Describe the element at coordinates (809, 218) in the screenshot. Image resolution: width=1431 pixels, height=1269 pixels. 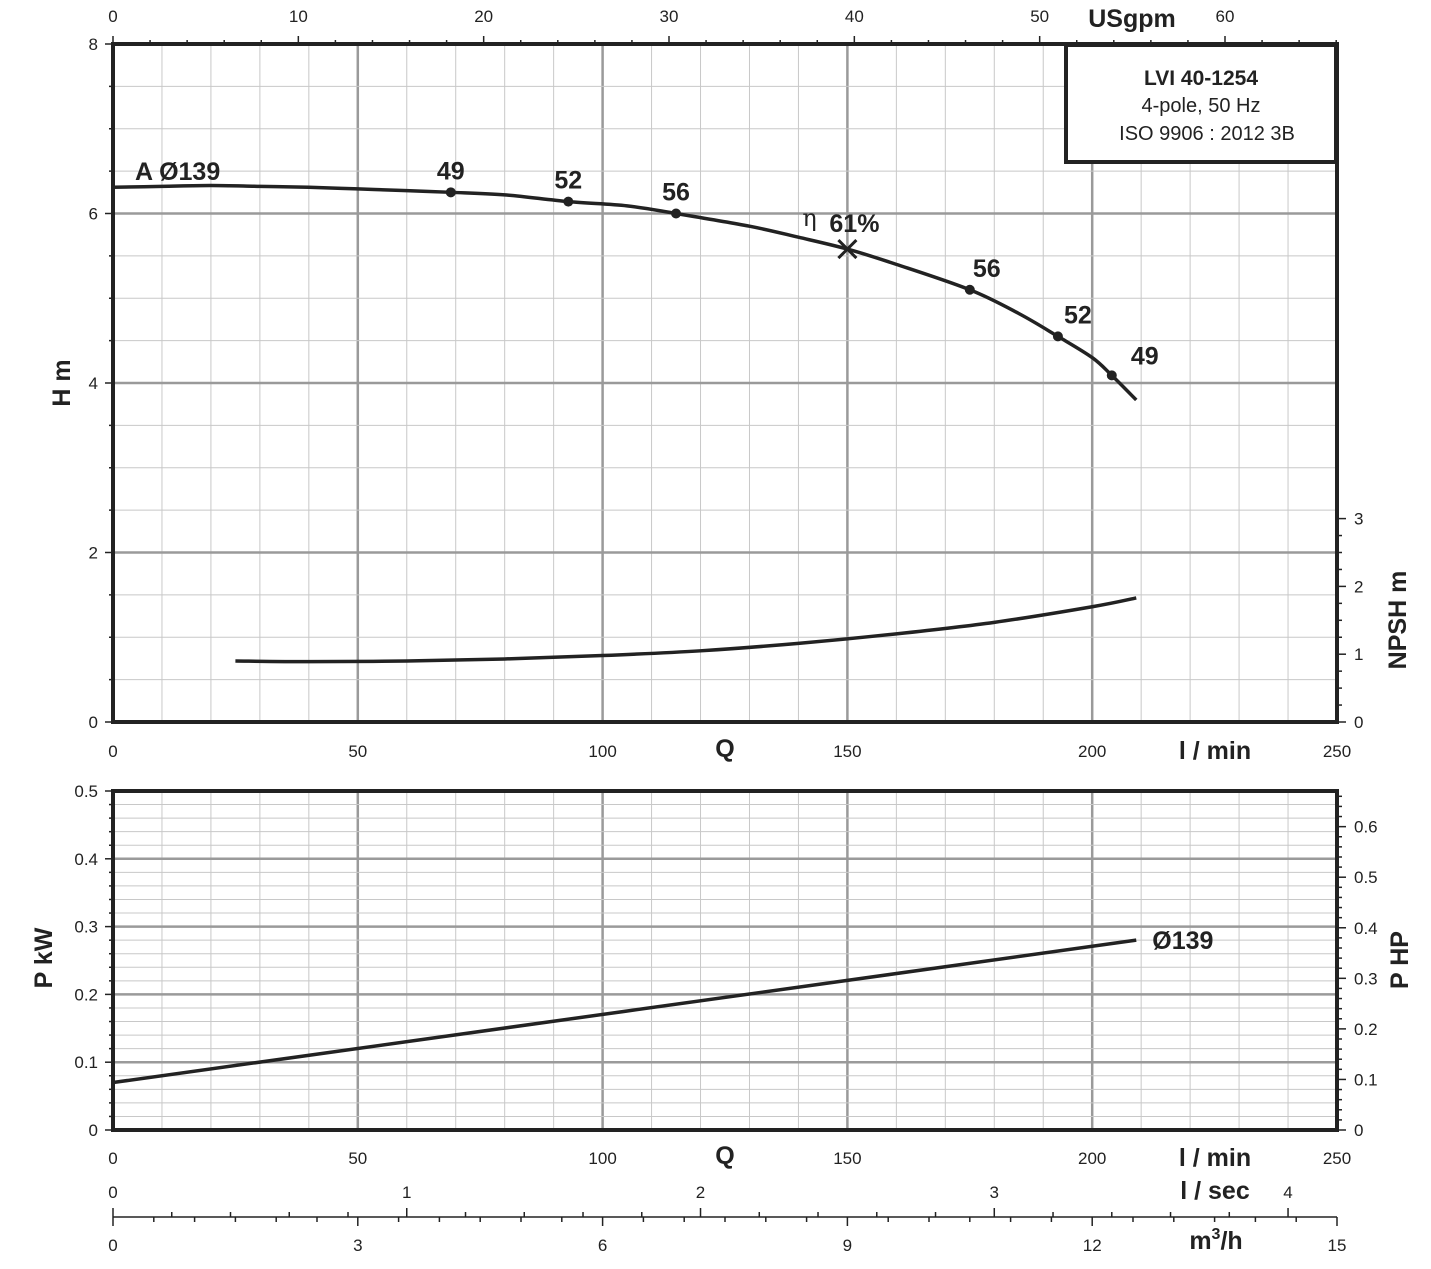
I see `efficiency-symbol: η` at that location.